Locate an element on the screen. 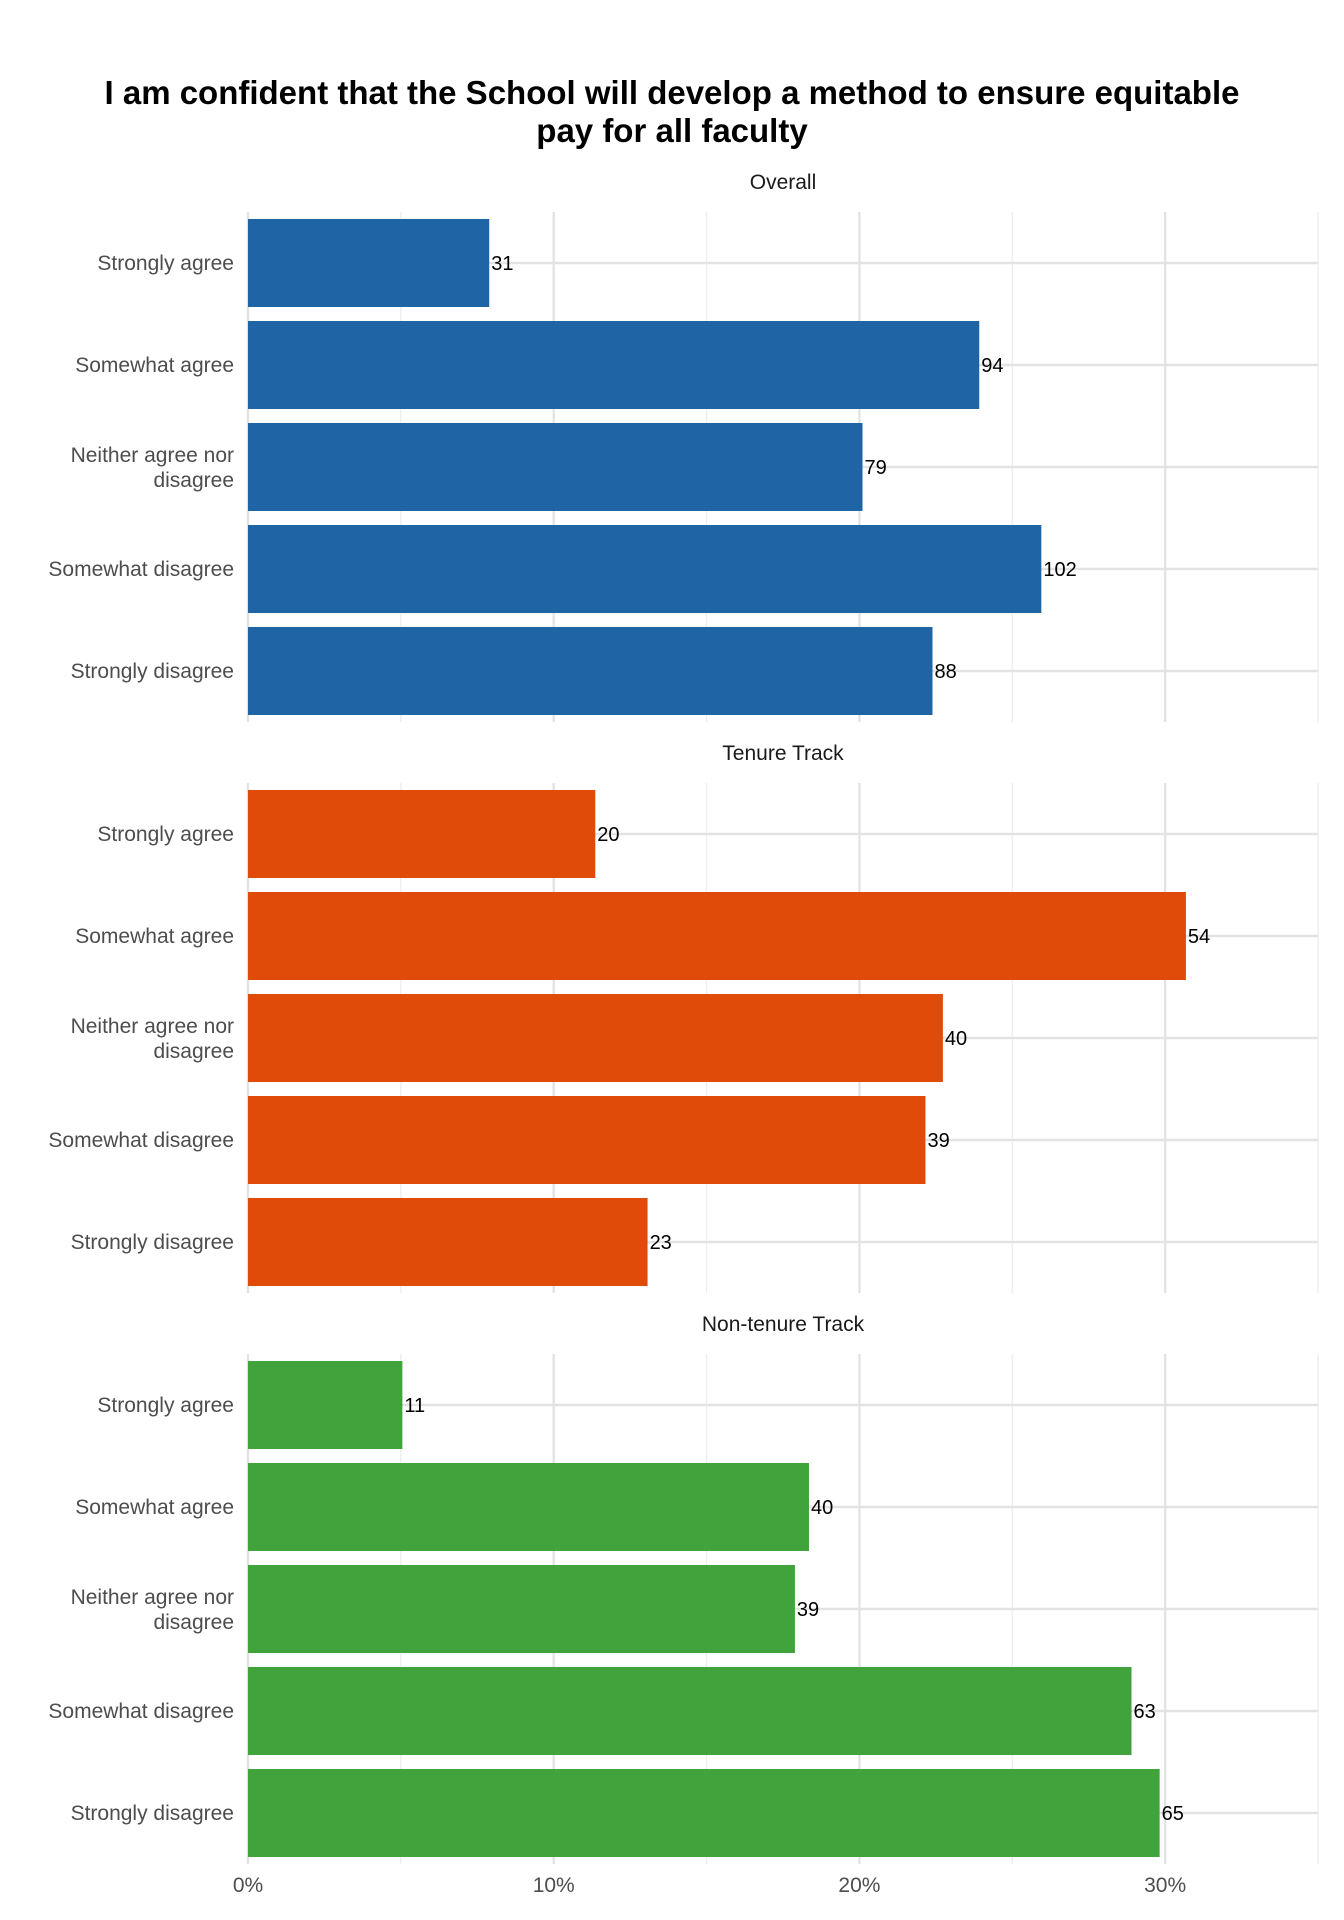 This screenshot has width=1344, height=1920. data-label: 54 is located at coordinates (1199, 937).